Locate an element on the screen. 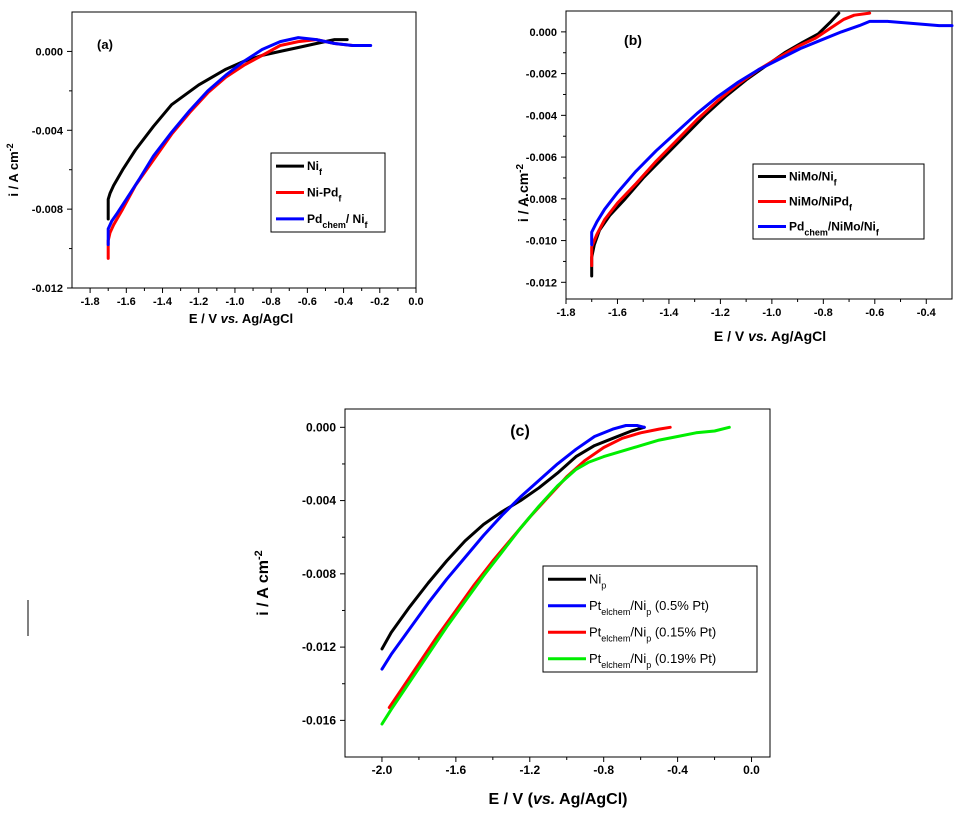  panel-label: (b) is located at coordinates (633, 40).